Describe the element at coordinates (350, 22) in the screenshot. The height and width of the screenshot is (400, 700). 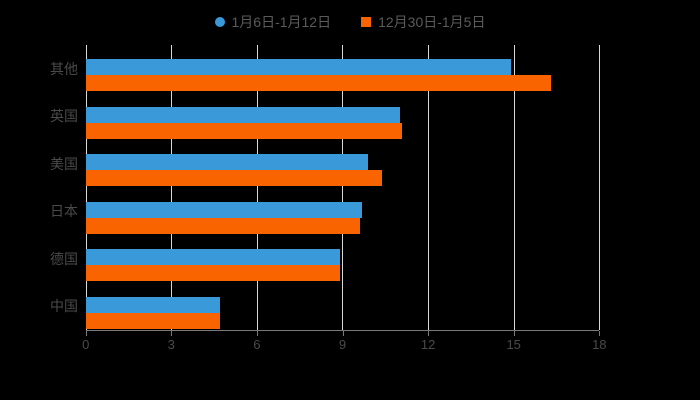
I see `chart-legend: 1月6日-1月12日 12月30日-1月5日` at that location.